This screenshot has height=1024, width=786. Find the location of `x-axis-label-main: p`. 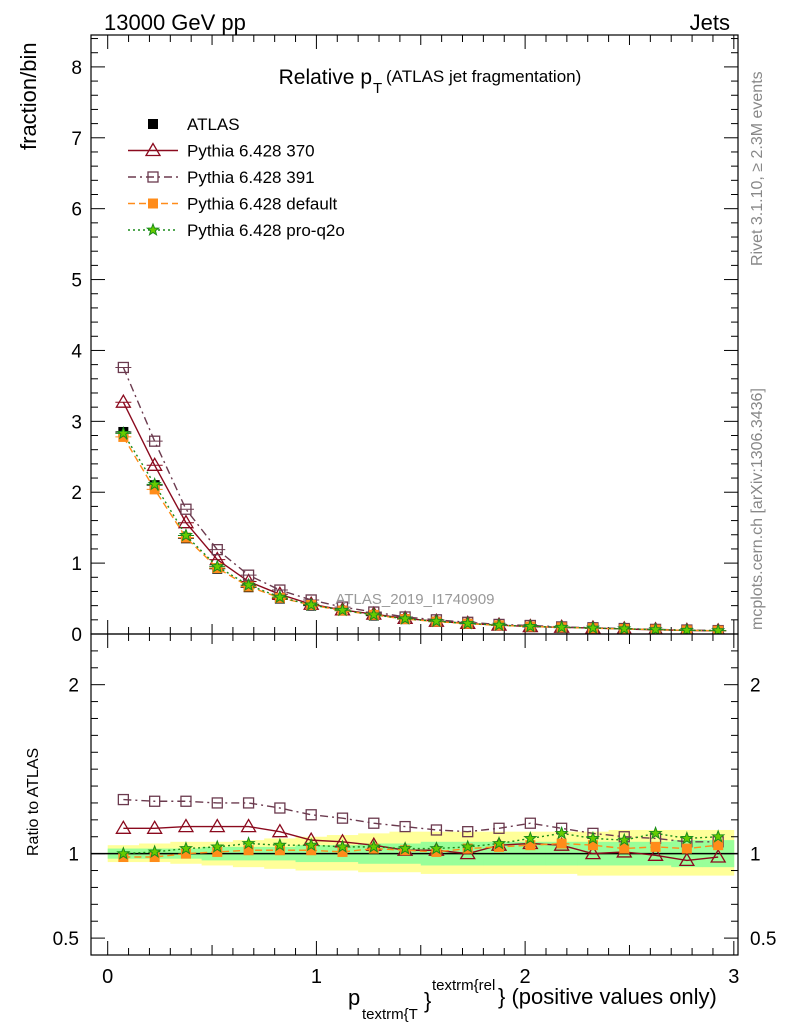

x-axis-label-main: p is located at coordinates (354, 997).